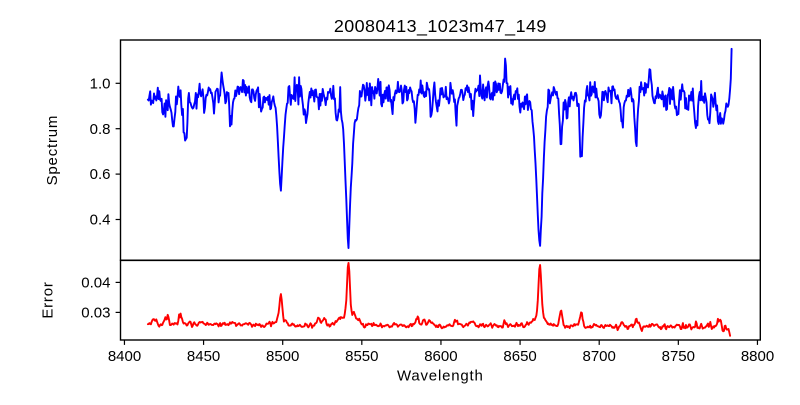 The height and width of the screenshot is (405, 800). Describe the element at coordinates (678, 356) in the screenshot. I see `svg-text: 8750` at that location.